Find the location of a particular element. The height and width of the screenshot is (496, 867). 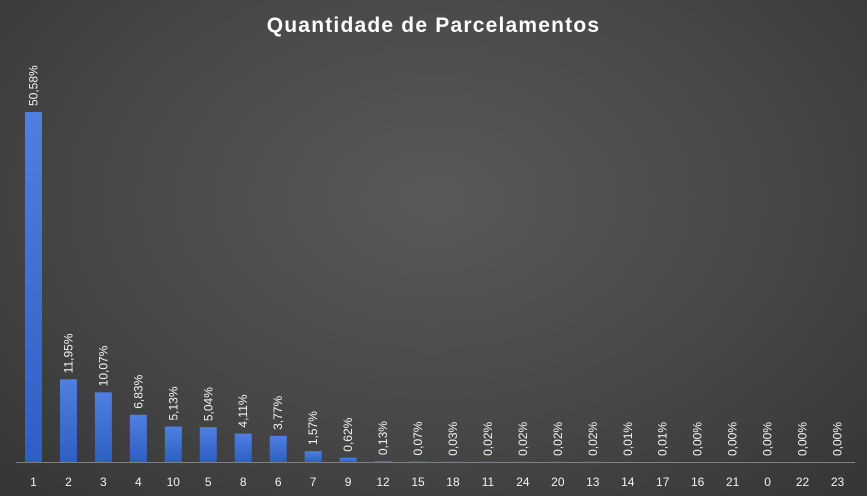

x-tick-label-5: 5 is located at coordinates (208, 482).